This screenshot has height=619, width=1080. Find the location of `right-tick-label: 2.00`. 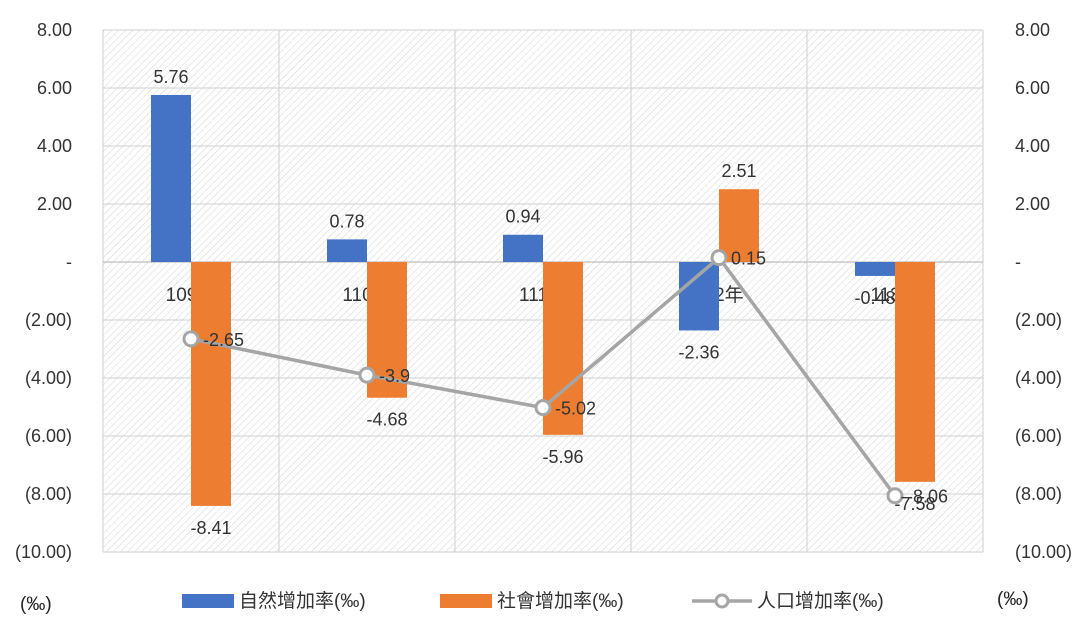

right-tick-label: 2.00 is located at coordinates (1032, 204).